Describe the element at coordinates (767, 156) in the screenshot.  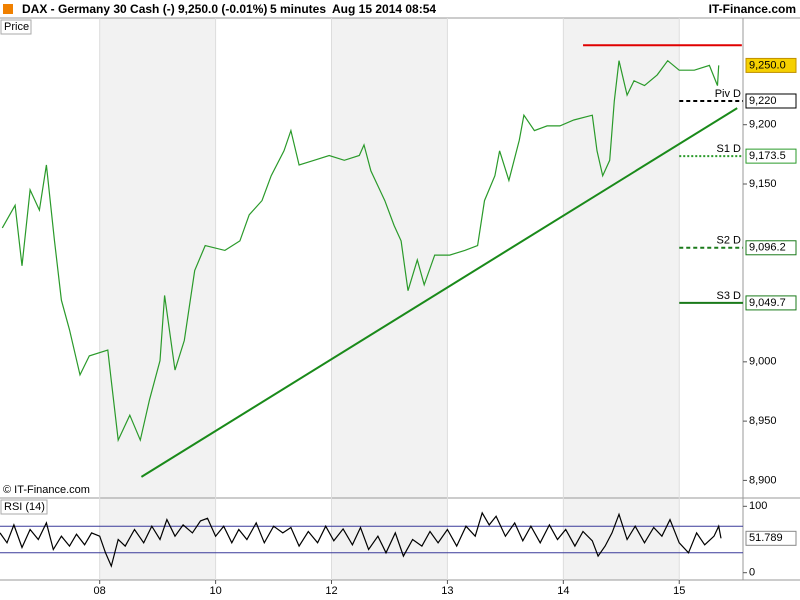
I see `pivot-value: 9,173.5` at that location.